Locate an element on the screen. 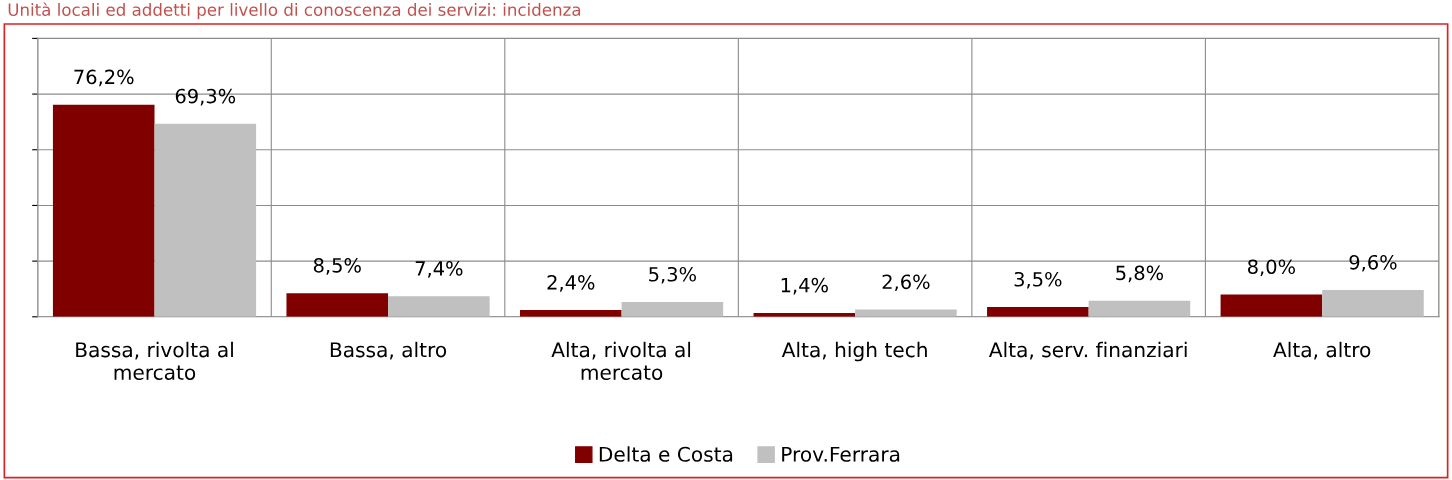 Image resolution: width=1452 pixels, height=480 pixels. chart-title: Unità locali ed addetti per livello di conoscenza dei servizi: incidenza is located at coordinates (294, 11).